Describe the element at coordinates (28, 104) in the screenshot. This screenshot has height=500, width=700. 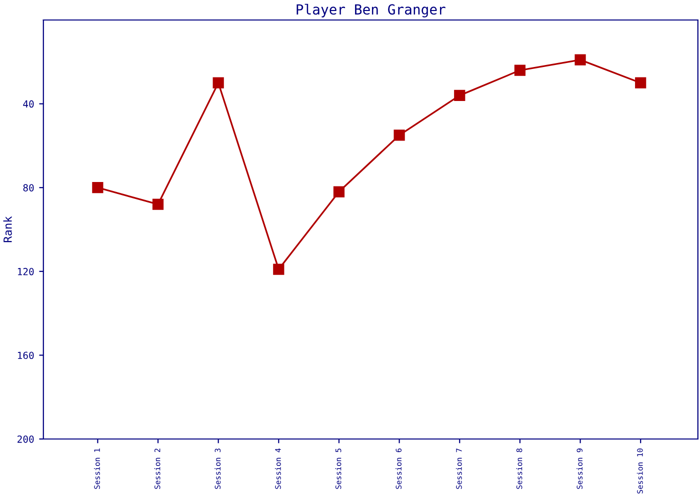
I see `y-tick-label: 40` at that location.